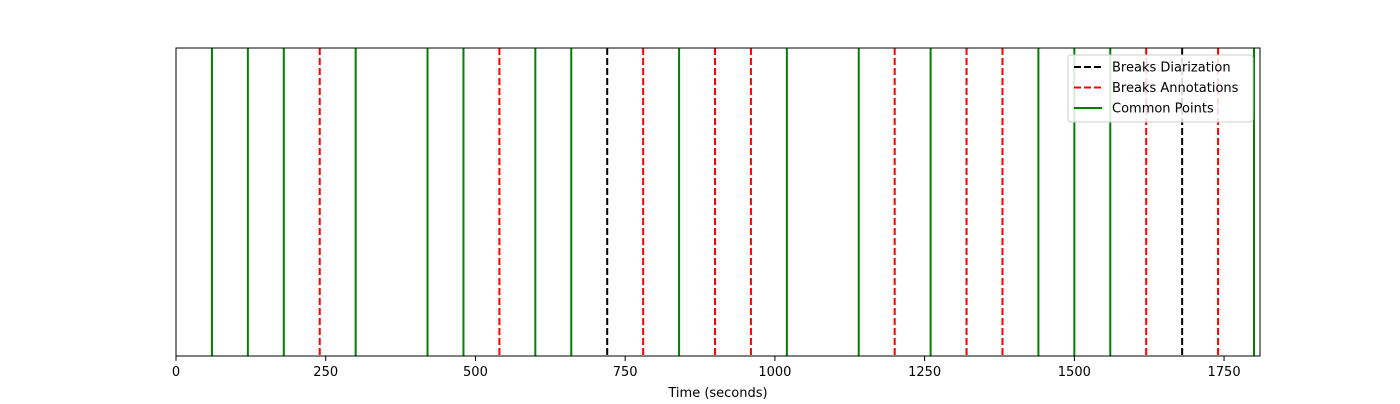 Image resolution: width=1400 pixels, height=404 pixels. Describe the element at coordinates (1224, 372) in the screenshot. I see `x-tick-label-7: 1750` at that location.